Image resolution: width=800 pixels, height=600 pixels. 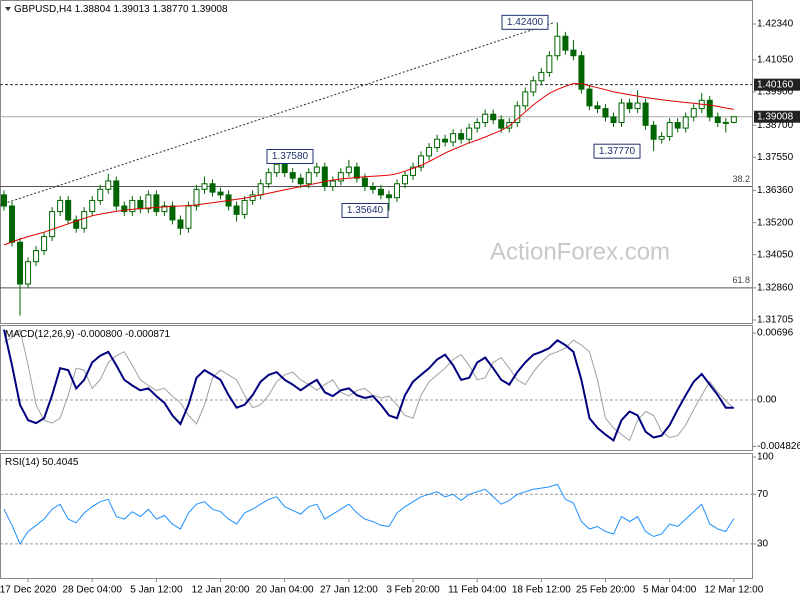 What do you see at coordinates (285, 590) in the screenshot?
I see `x-tick-label: 20 Jan 04:00` at bounding box center [285, 590].